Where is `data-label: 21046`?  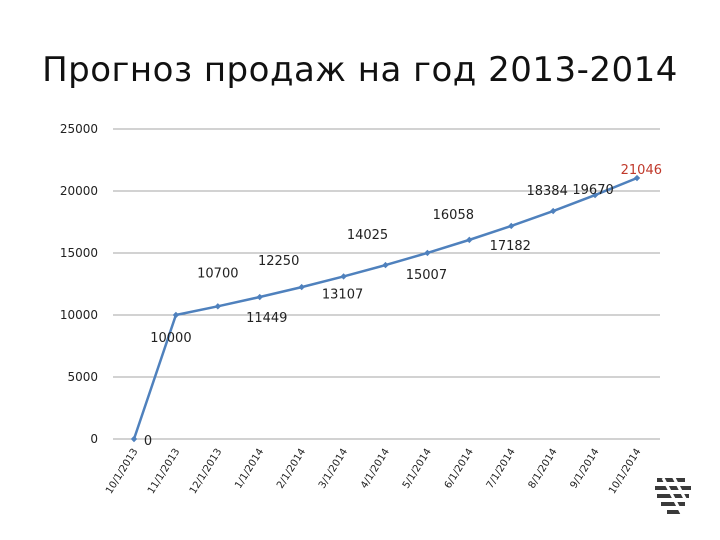
data-label: 21046 is located at coordinates (641, 170).